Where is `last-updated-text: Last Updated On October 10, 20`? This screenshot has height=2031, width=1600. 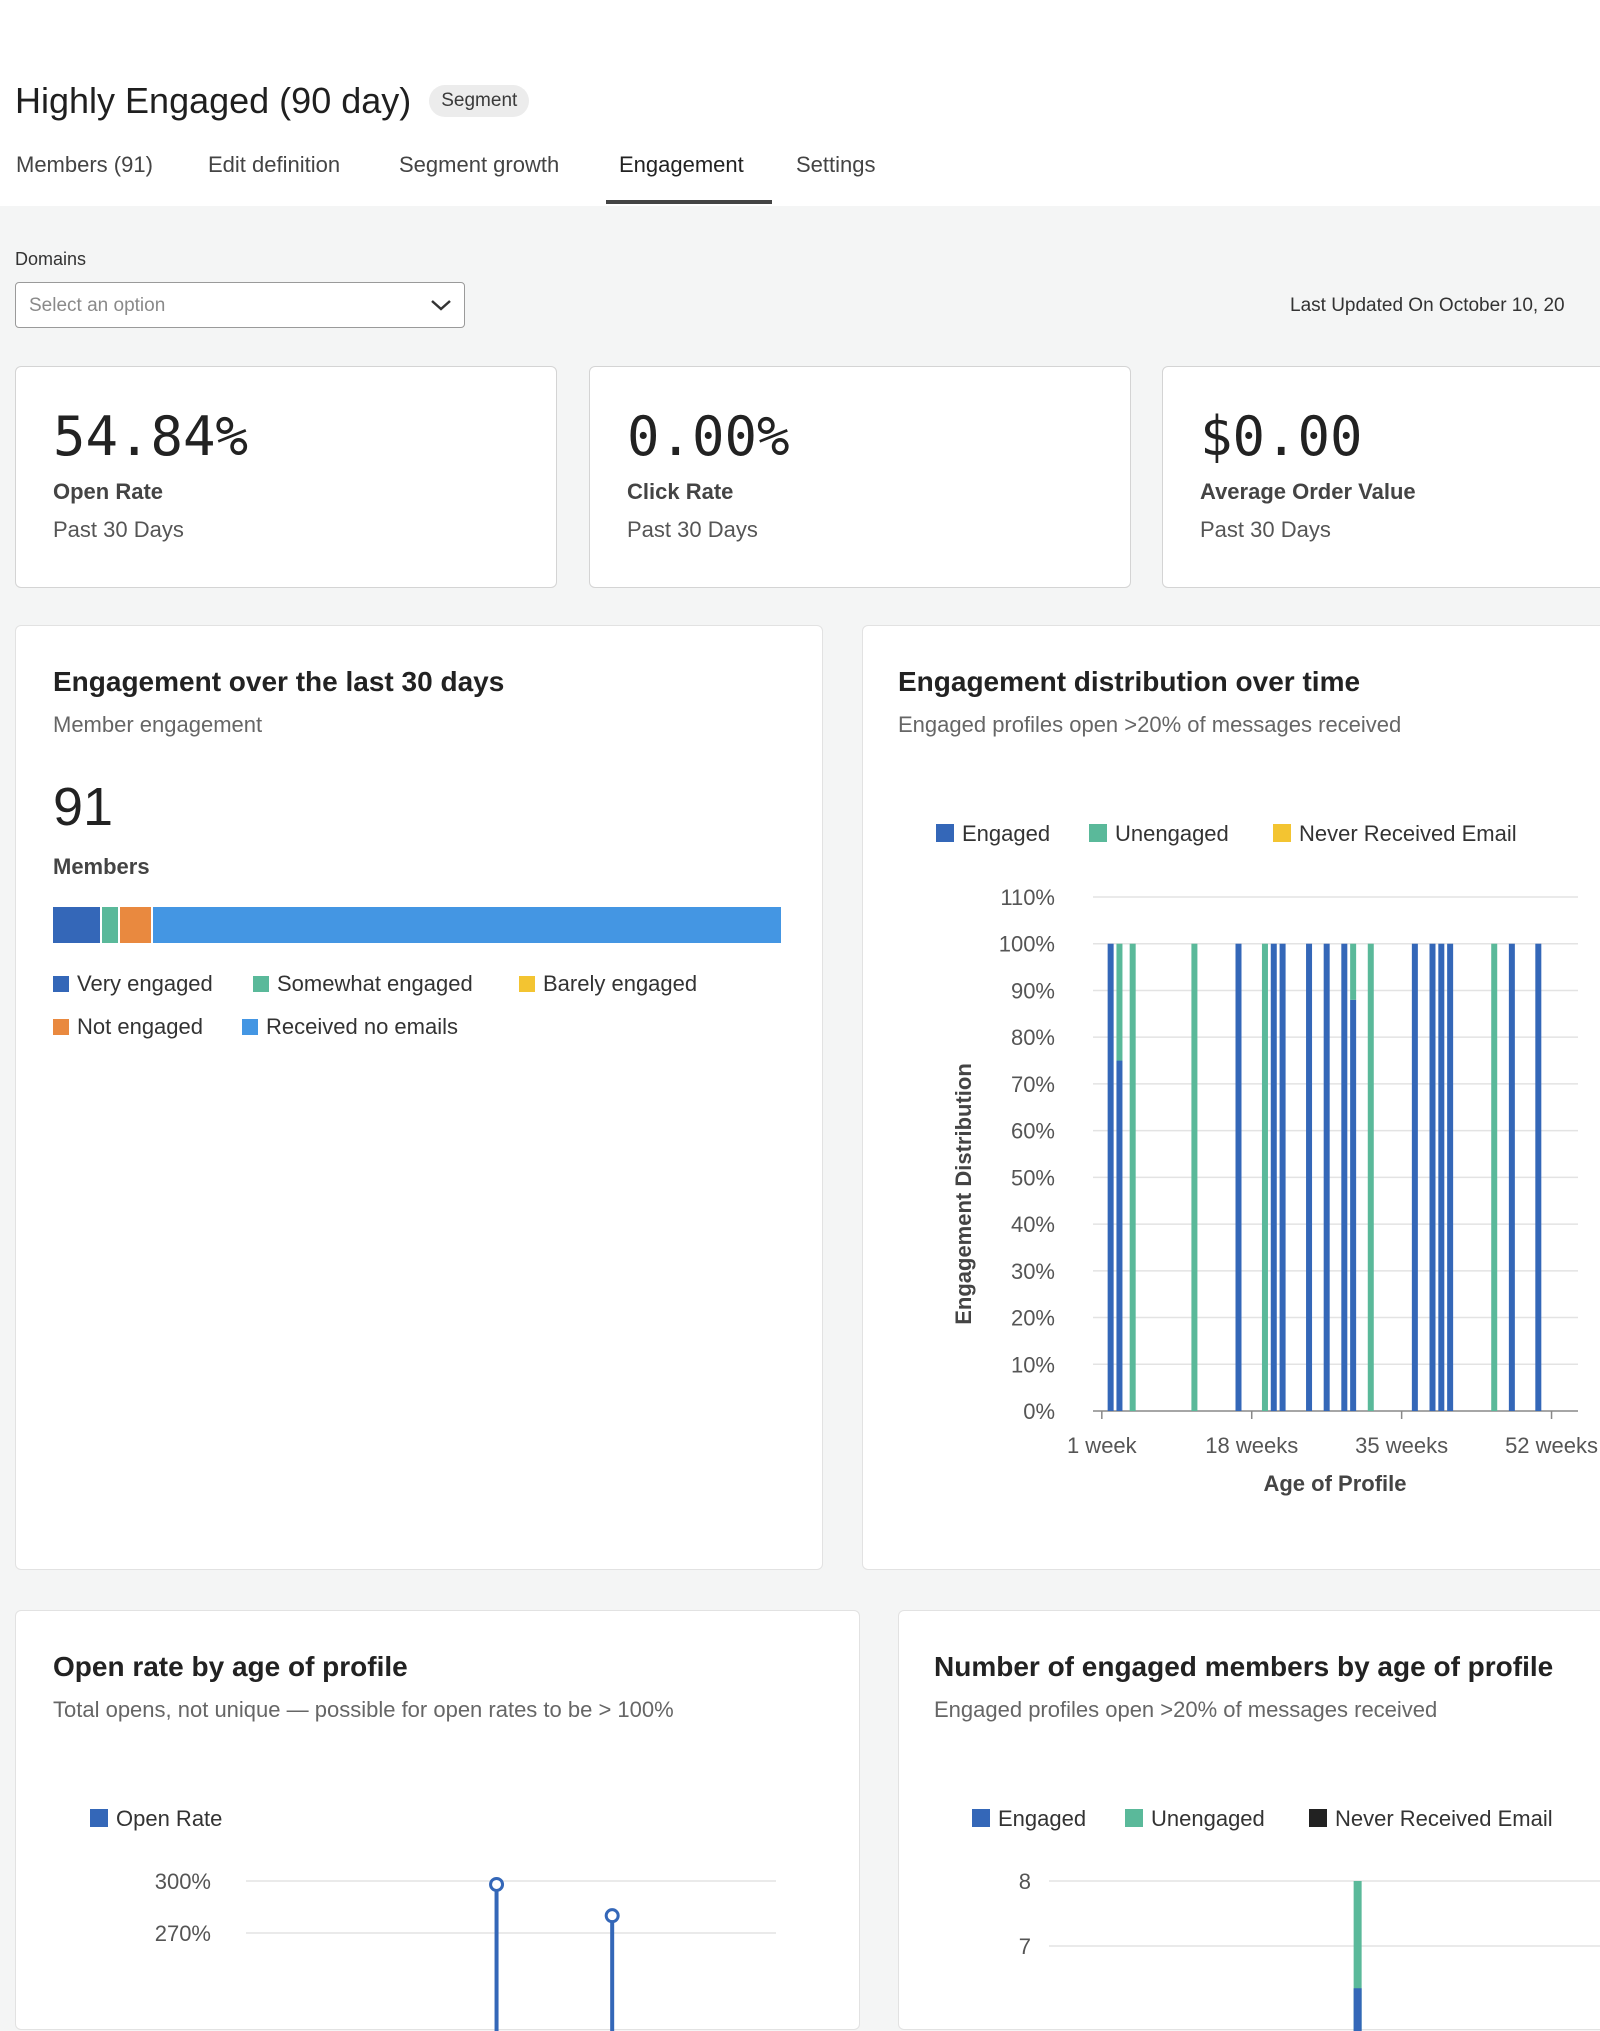 last-updated-text: Last Updated On October 10, 20 is located at coordinates (1427, 305).